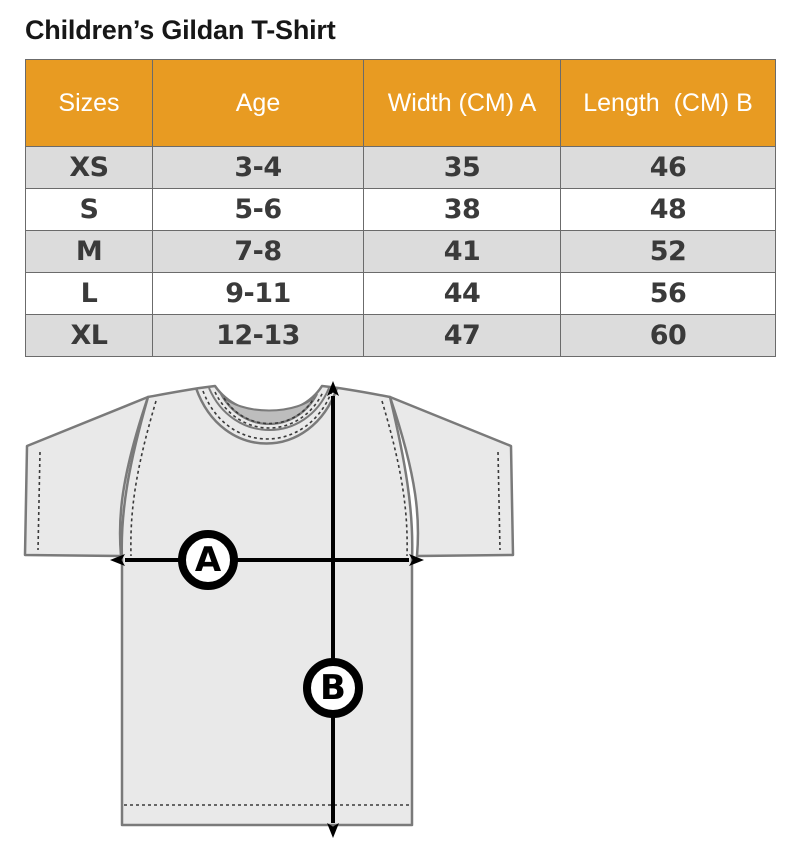 The image size is (800, 857). I want to click on length-measurement-b: B, so click(333, 609).